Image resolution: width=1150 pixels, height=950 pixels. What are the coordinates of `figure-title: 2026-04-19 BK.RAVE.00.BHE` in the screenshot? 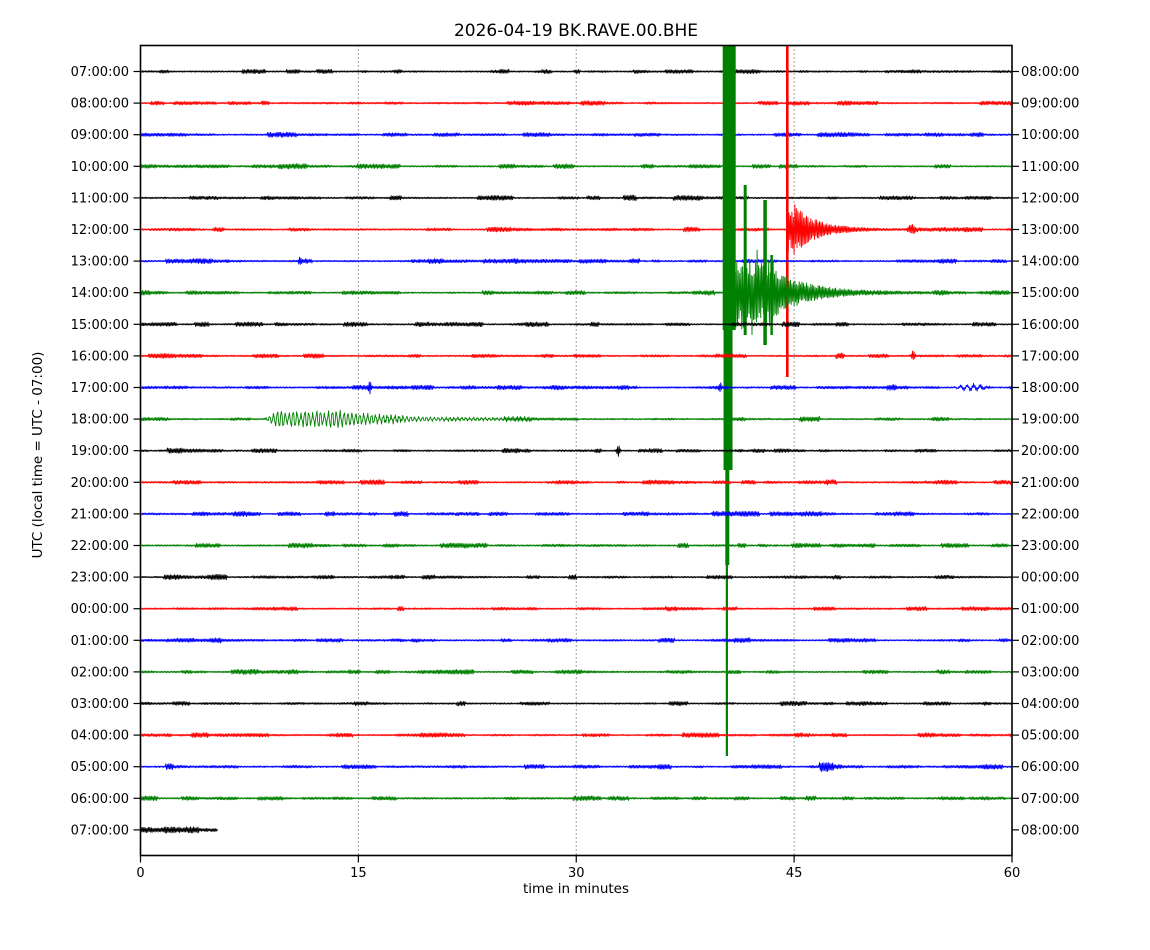 It's located at (576, 31).